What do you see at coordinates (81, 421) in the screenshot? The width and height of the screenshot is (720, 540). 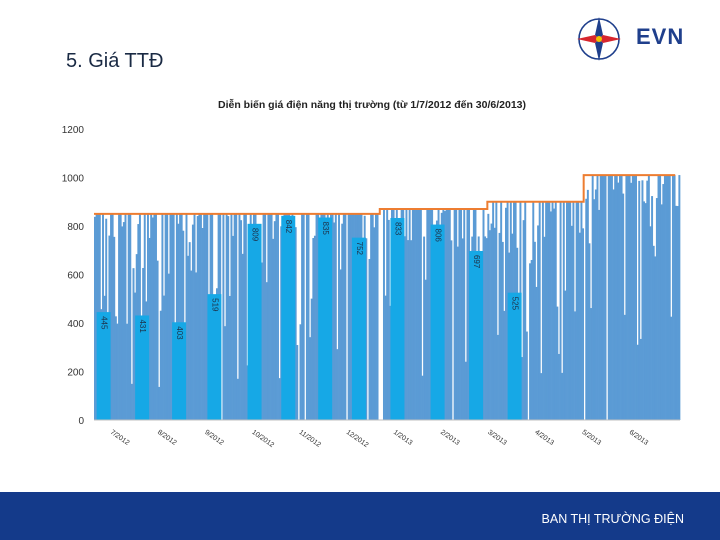 I see `y-tick-label: 0` at bounding box center [81, 421].